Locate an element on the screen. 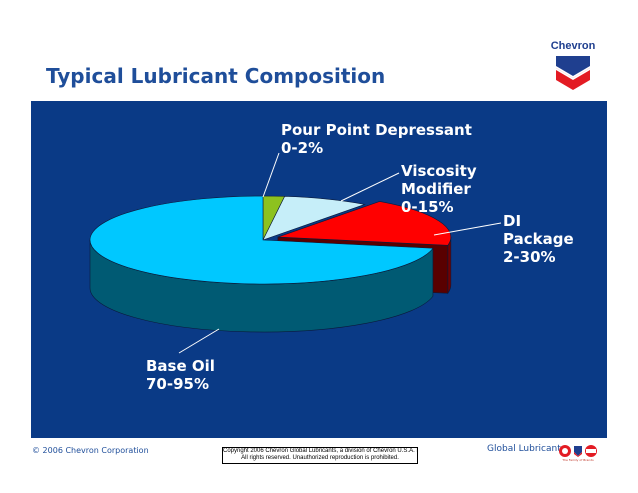 This screenshot has height=493, width=638. slice-label-line: Base Oil is located at coordinates (180, 366).